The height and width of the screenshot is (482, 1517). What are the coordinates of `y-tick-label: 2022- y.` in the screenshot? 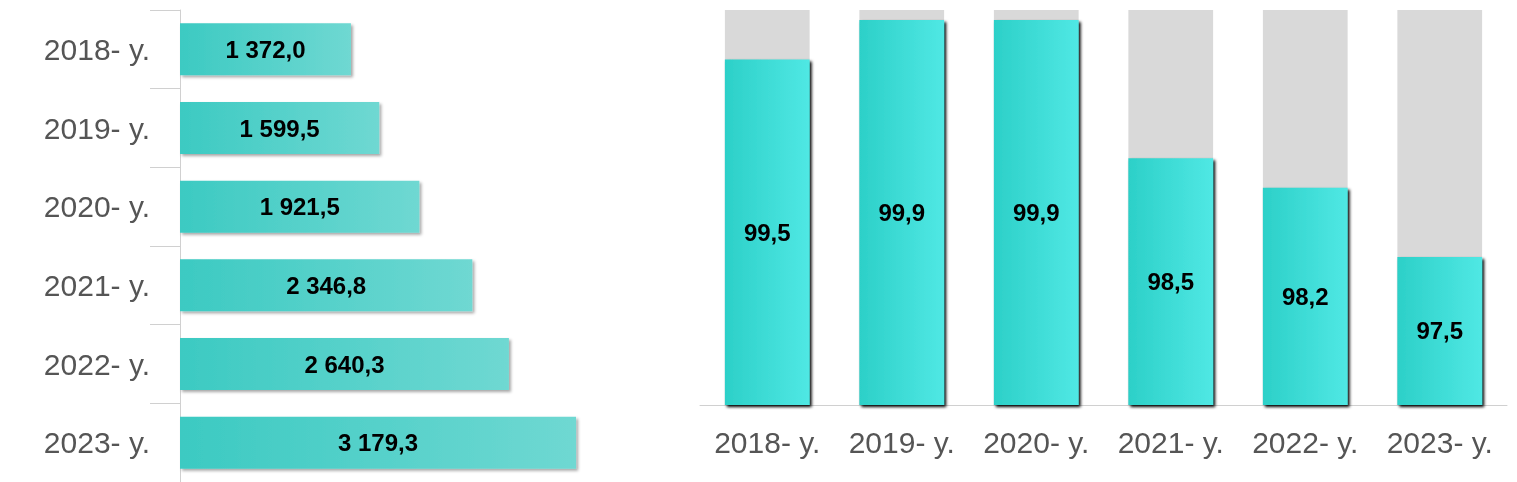 It's located at (96, 364).